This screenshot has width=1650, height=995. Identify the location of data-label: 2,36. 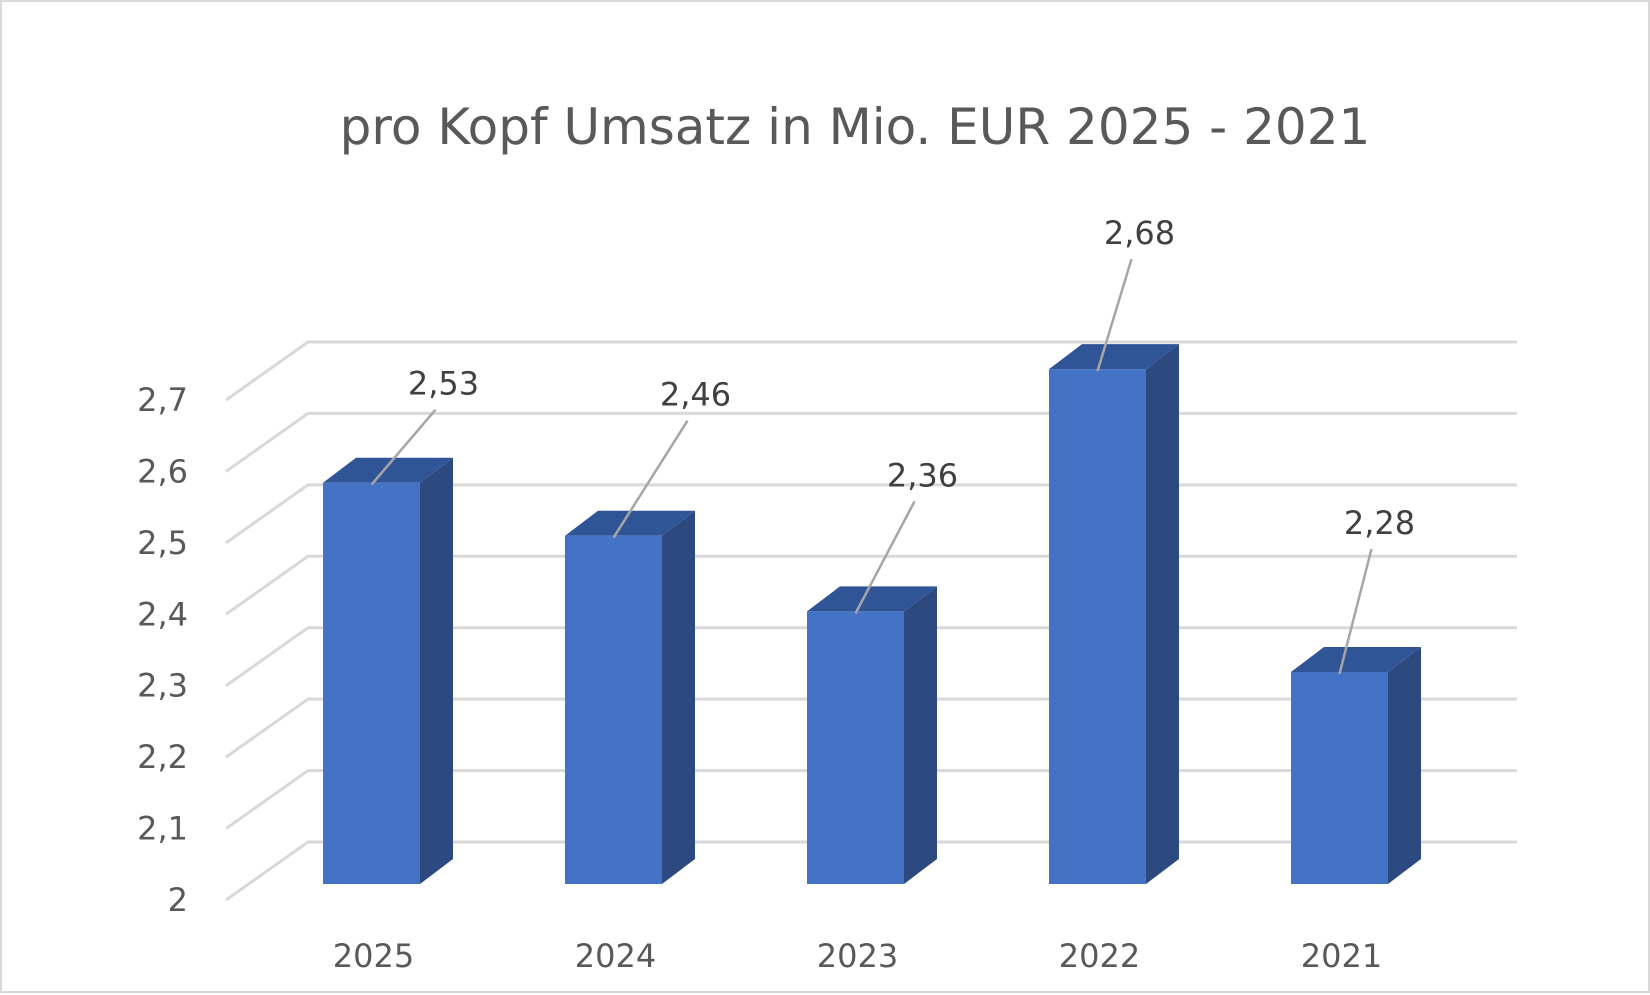
(922, 475).